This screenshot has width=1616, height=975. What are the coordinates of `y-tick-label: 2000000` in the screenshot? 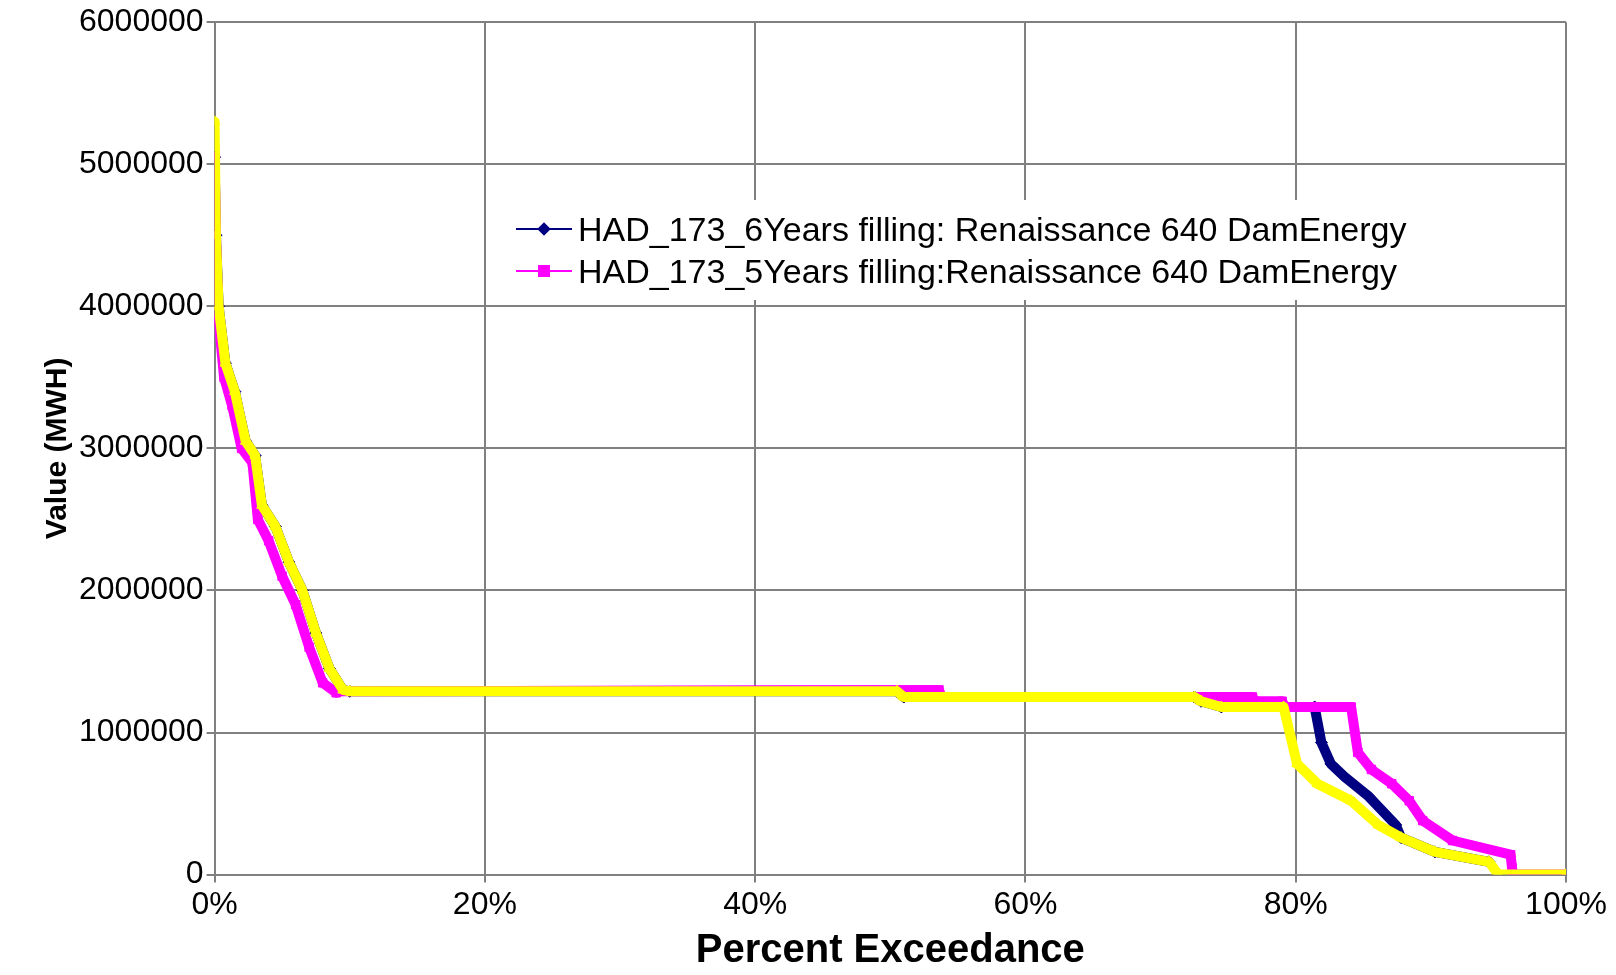 It's located at (141, 588).